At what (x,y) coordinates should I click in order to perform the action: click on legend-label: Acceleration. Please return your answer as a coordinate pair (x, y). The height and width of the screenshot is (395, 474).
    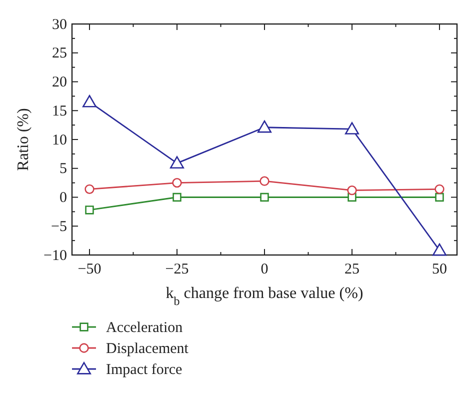
    Looking at the image, I should click on (145, 328).